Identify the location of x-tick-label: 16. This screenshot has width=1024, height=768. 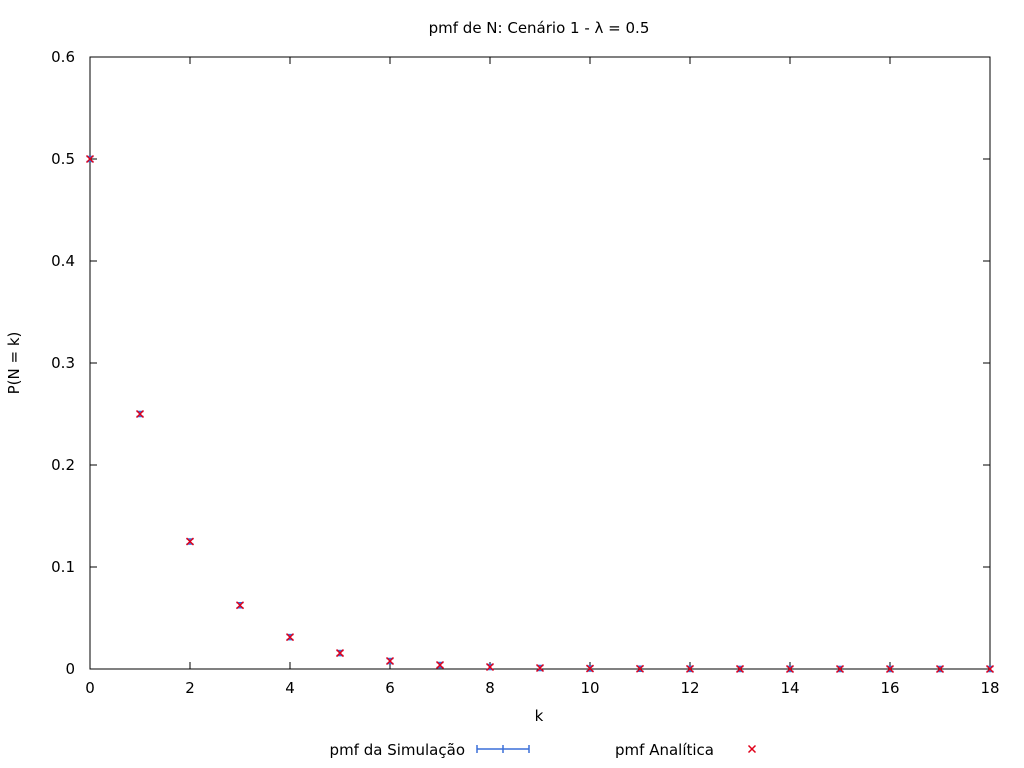
(889, 688).